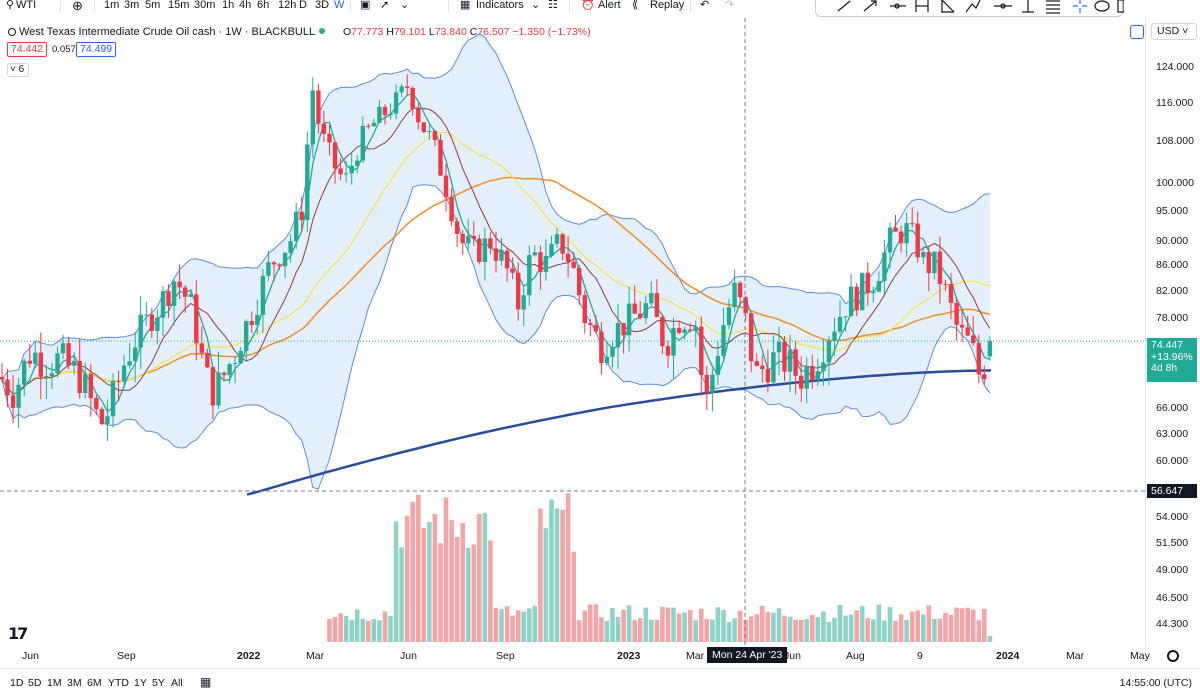  Describe the element at coordinates (287, 5) in the screenshot. I see `timeframe-12h: 12h` at that location.